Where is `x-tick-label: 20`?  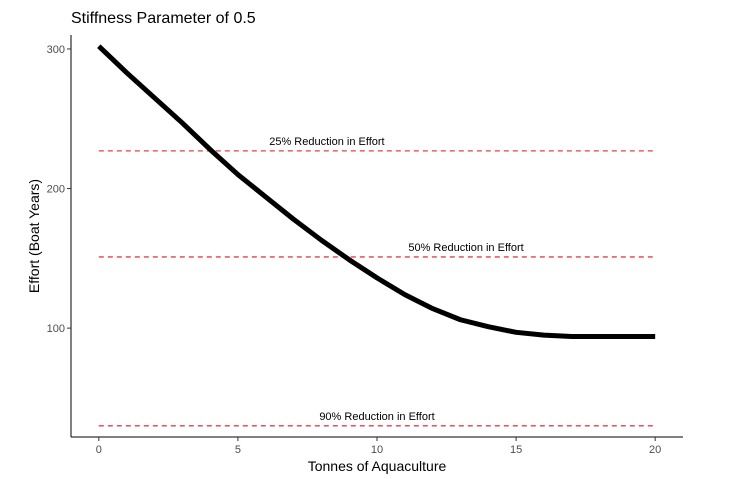
x-tick-label: 20 is located at coordinates (655, 450).